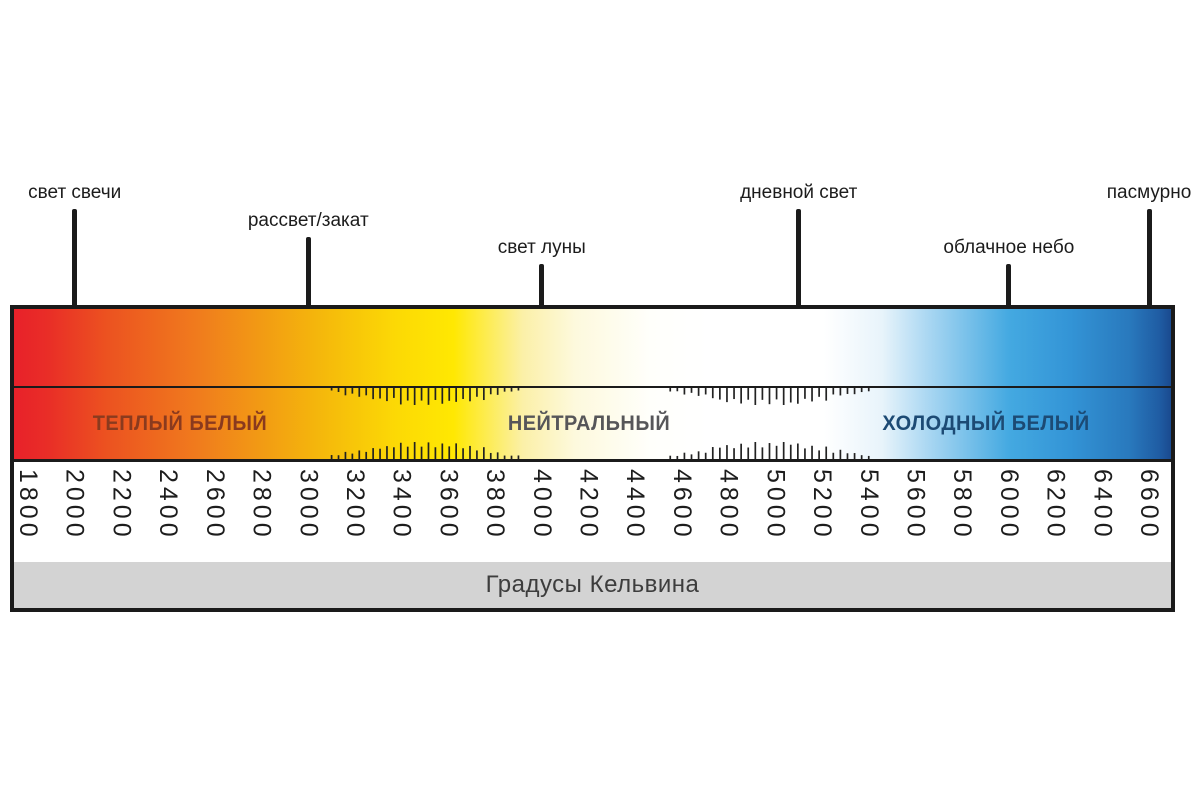 The width and height of the screenshot is (1200, 800). I want to click on zone-label: НЕЙТРАЛЬНЫЙ, so click(588, 423).